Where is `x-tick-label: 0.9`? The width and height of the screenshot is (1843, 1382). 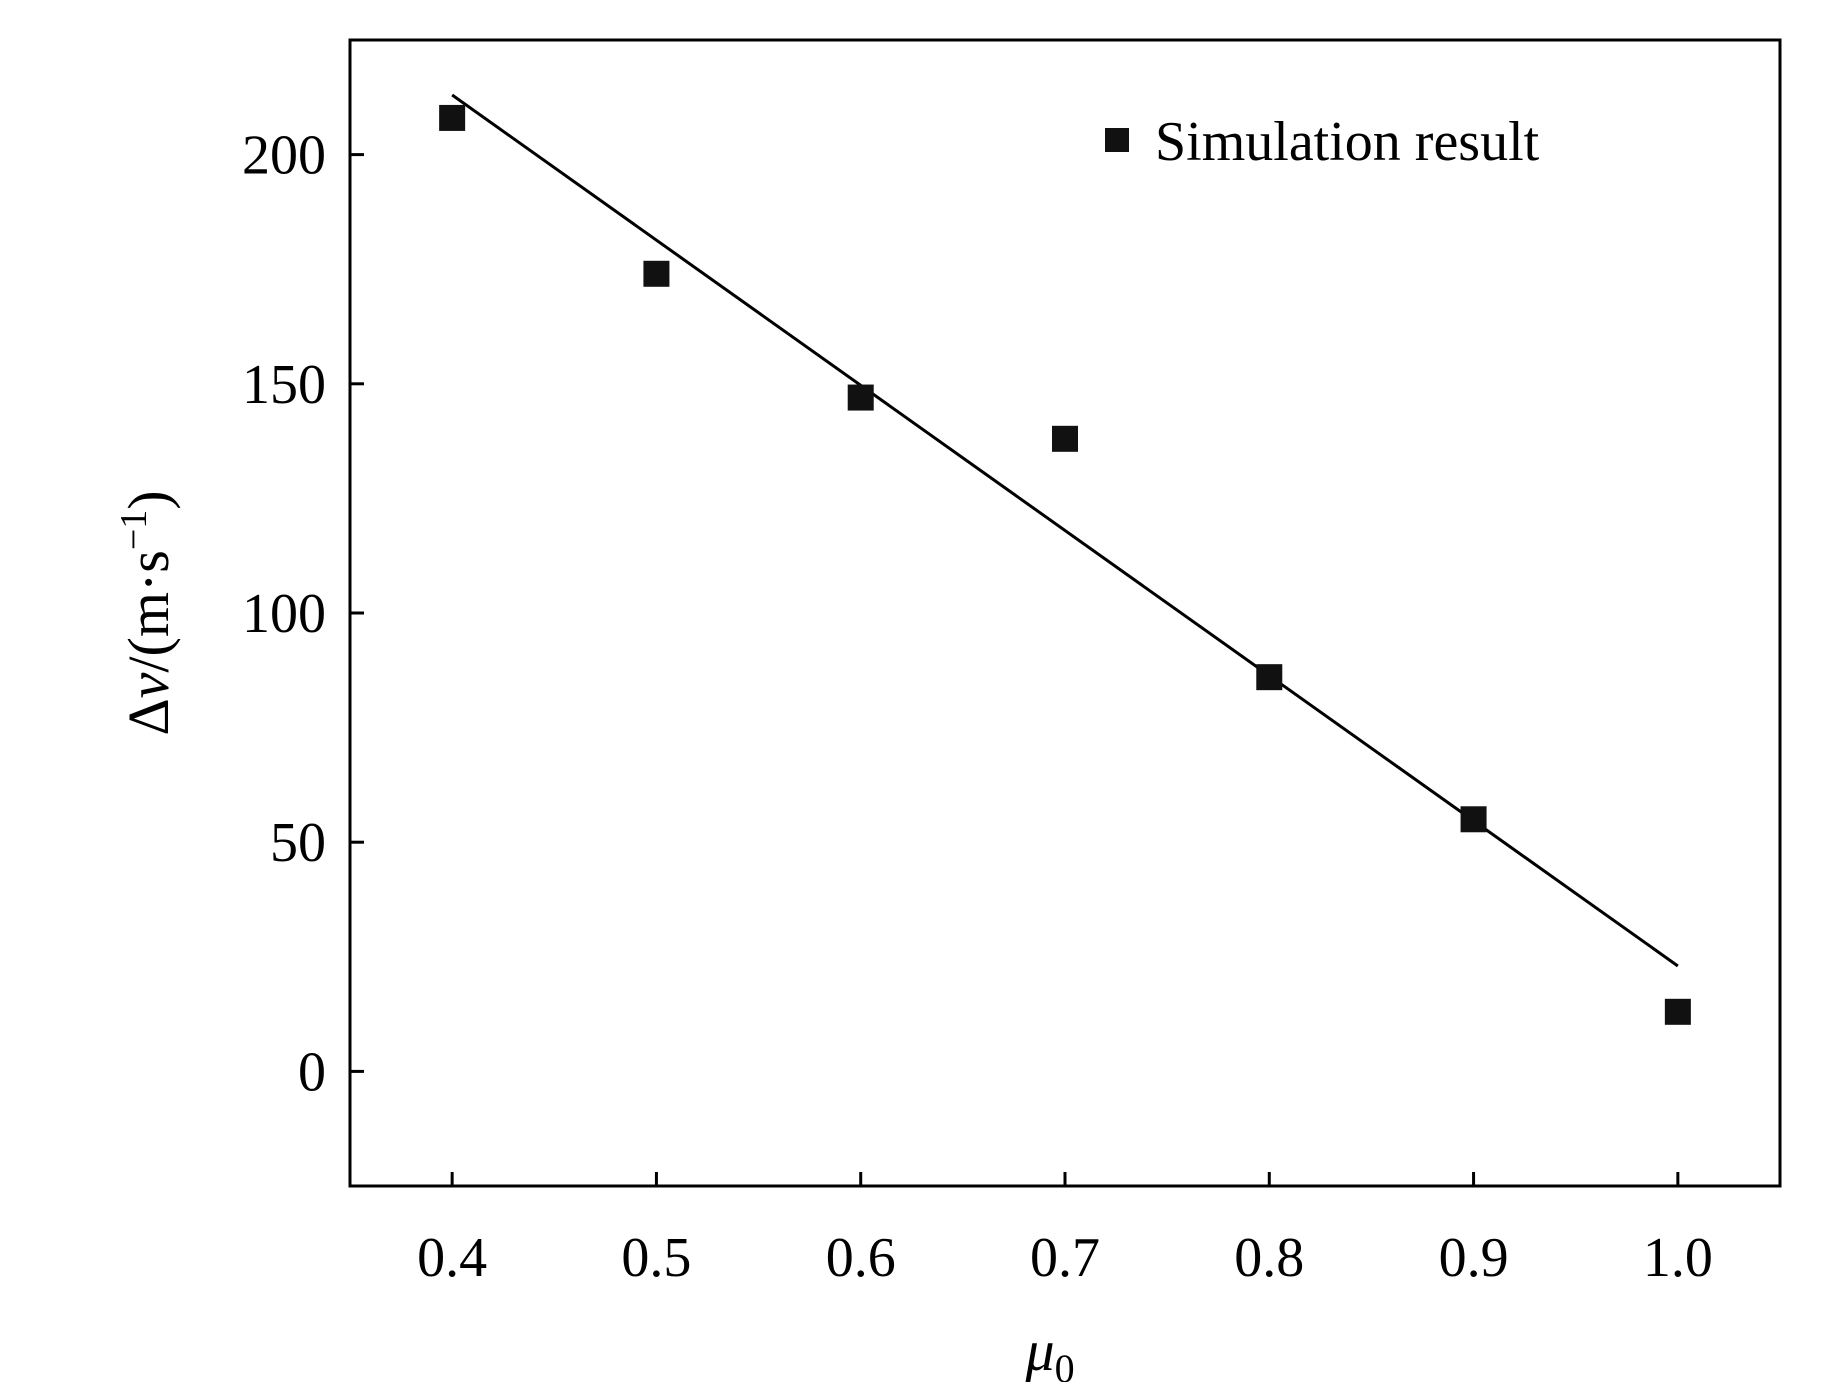 x-tick-label: 0.9 is located at coordinates (1474, 1258).